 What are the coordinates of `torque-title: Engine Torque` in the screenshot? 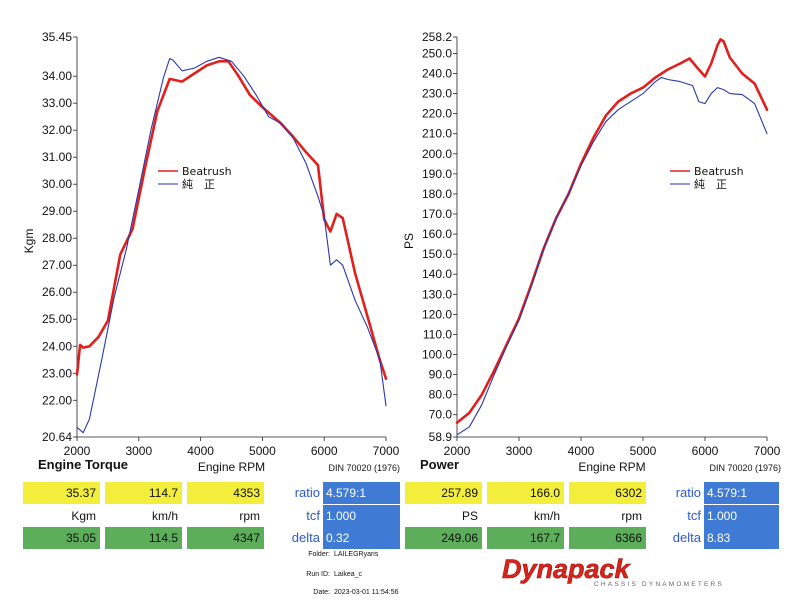 It's located at (83, 464).